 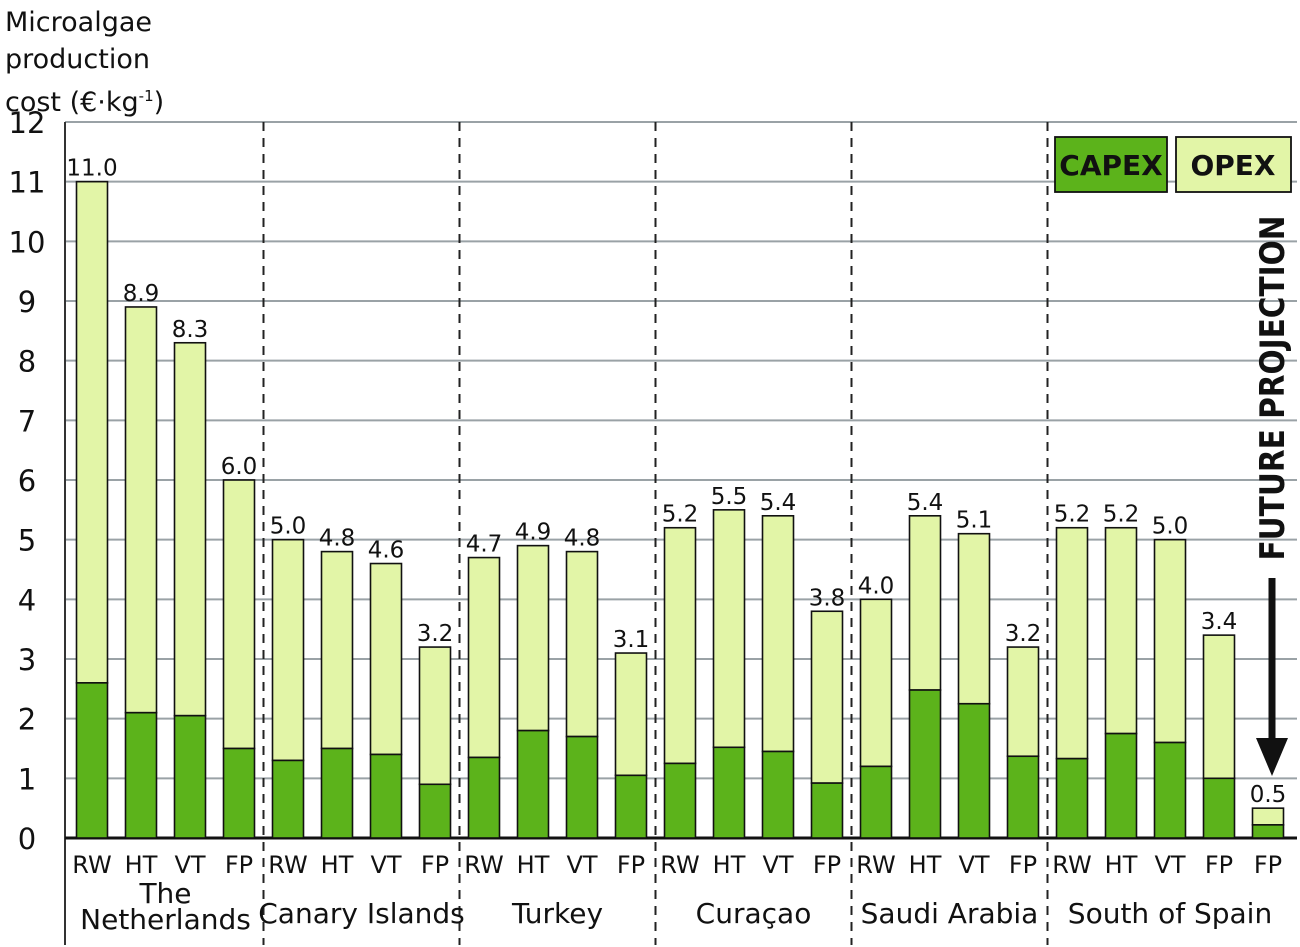 What do you see at coordinates (27, 183) in the screenshot?
I see `y-tick-label: 11` at bounding box center [27, 183].